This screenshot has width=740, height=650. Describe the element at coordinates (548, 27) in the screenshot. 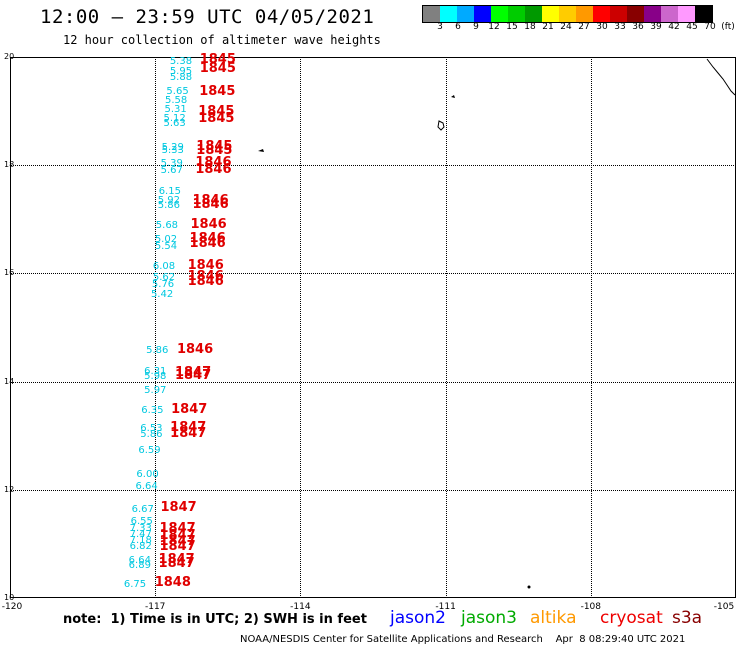

I see `color-scale-tick-label: 21` at that location.